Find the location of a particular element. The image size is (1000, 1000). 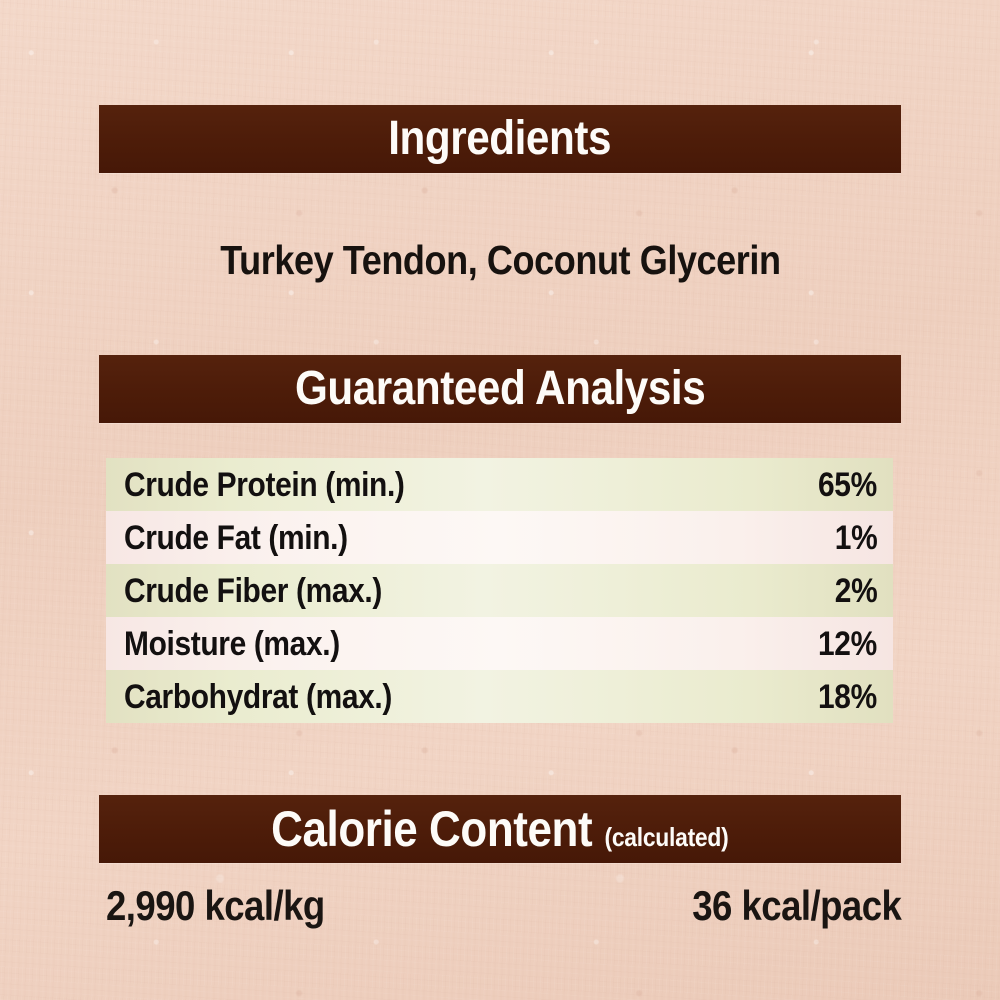

nutrient-label: Carbohydrat (max.) is located at coordinates (258, 696).